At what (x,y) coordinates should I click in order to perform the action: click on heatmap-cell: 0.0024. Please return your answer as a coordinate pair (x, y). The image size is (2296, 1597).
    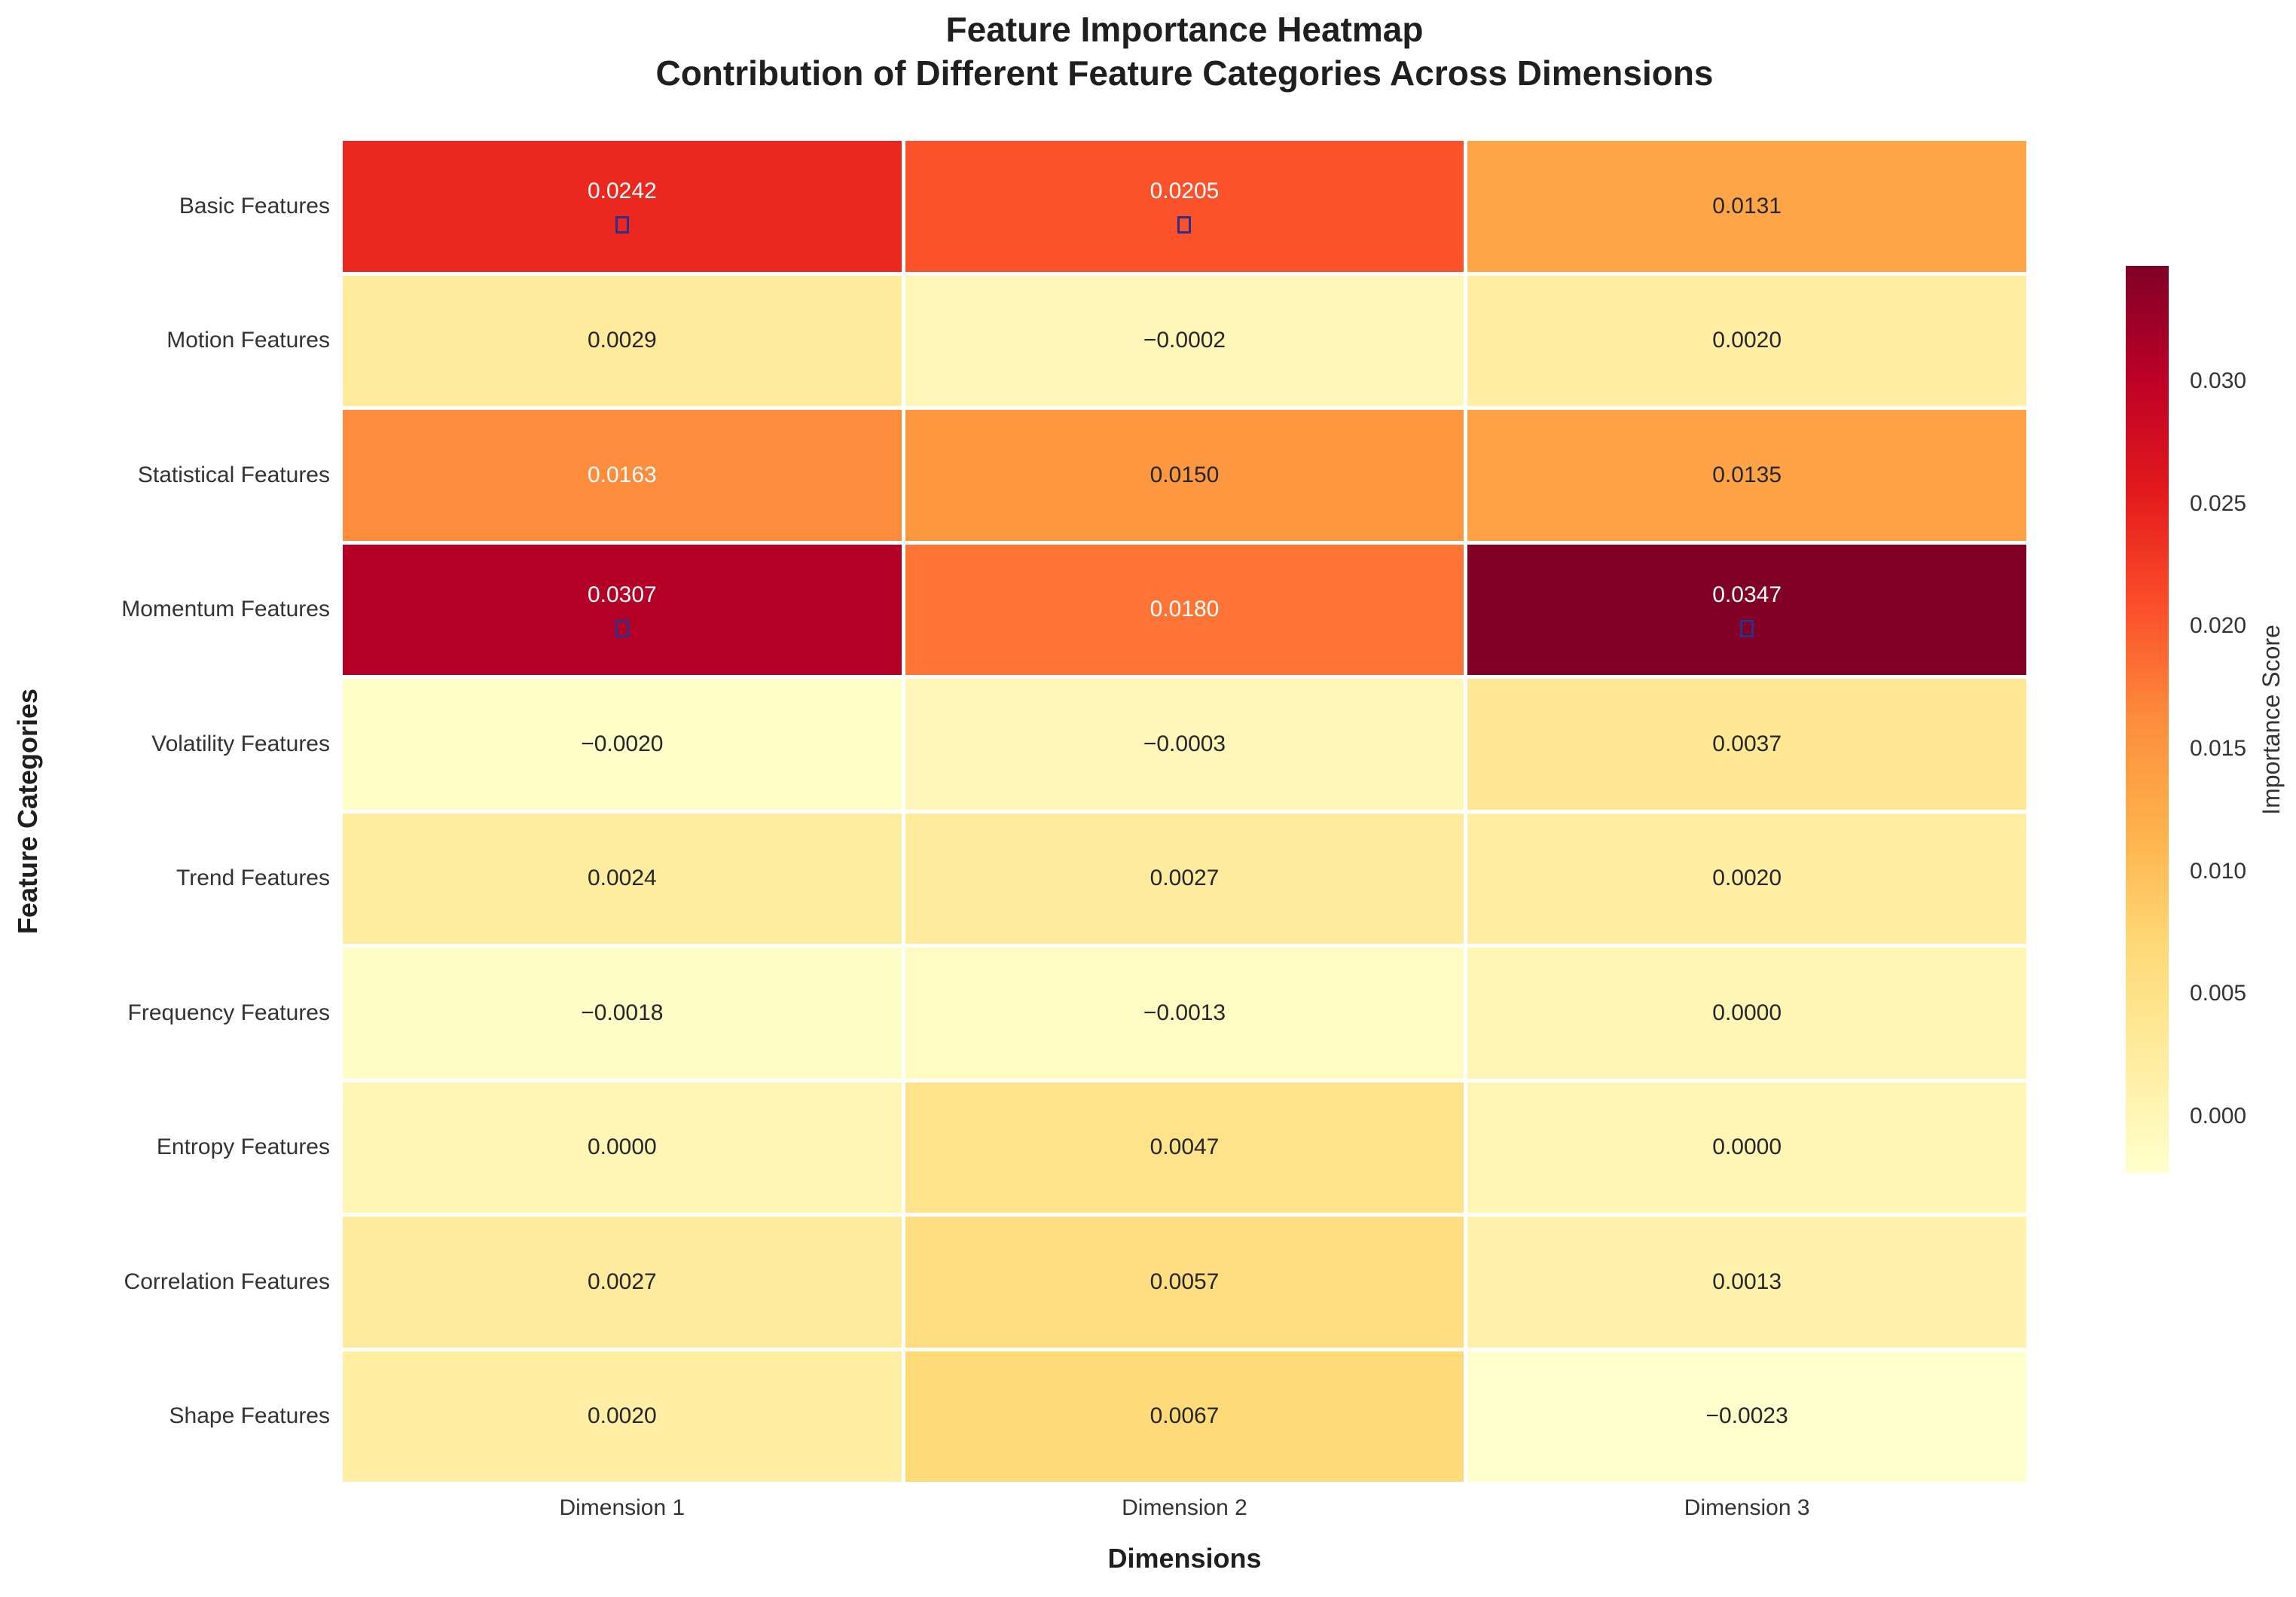
    Looking at the image, I should click on (622, 878).